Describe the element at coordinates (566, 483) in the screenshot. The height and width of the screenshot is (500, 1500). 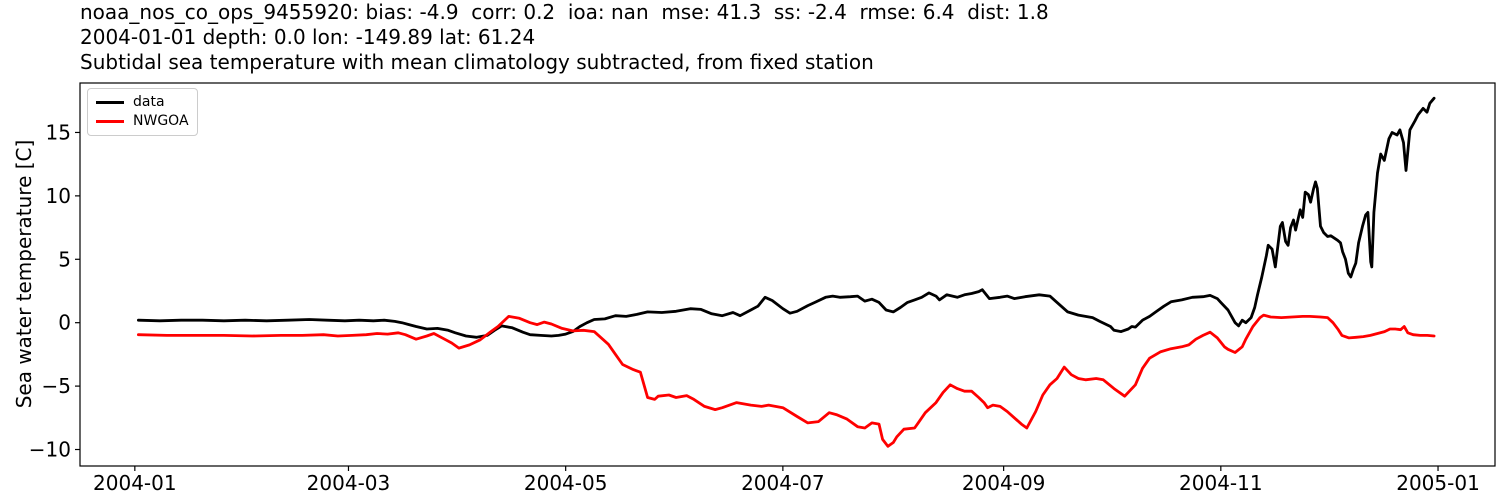
I see `x-tick-label: 2004-05` at that location.